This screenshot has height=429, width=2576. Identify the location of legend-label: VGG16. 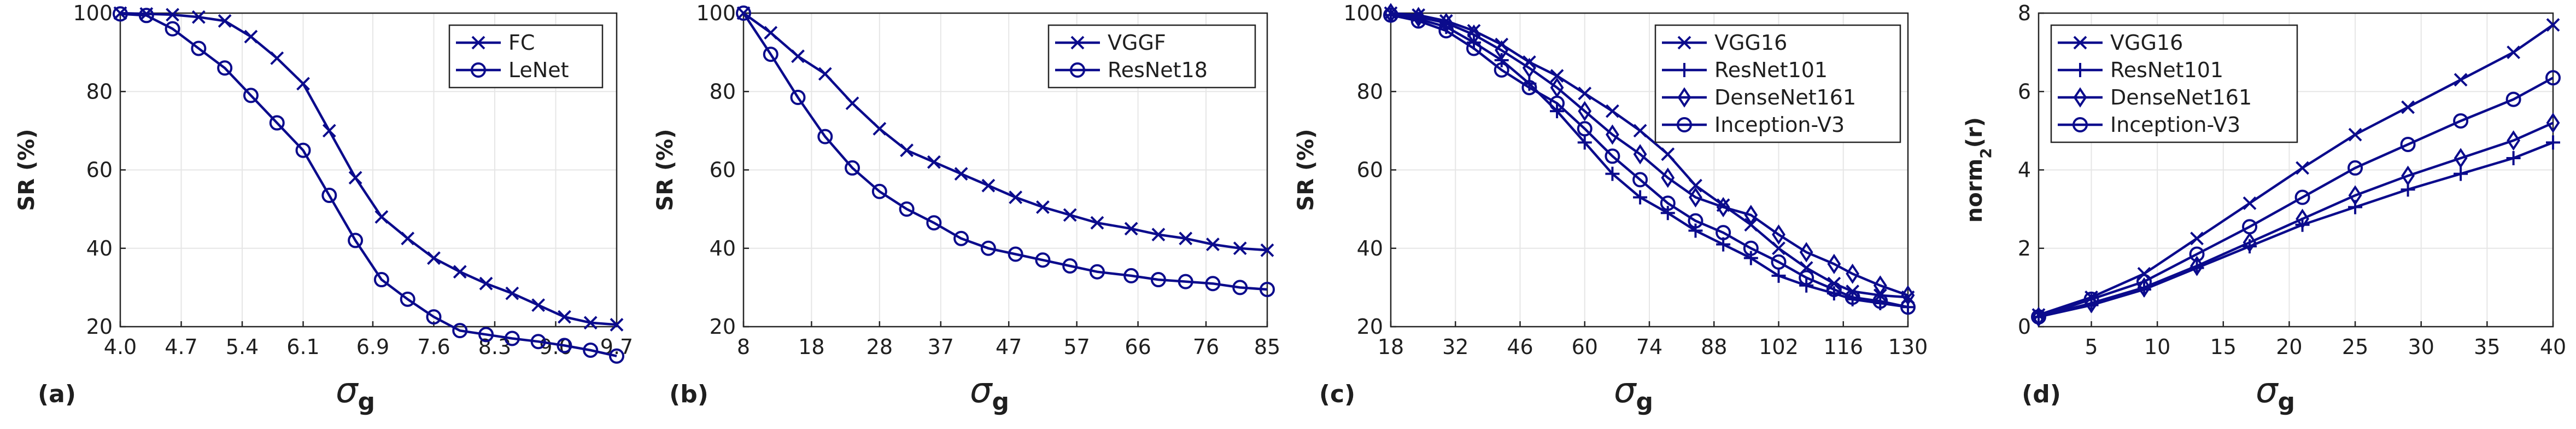
(2147, 43).